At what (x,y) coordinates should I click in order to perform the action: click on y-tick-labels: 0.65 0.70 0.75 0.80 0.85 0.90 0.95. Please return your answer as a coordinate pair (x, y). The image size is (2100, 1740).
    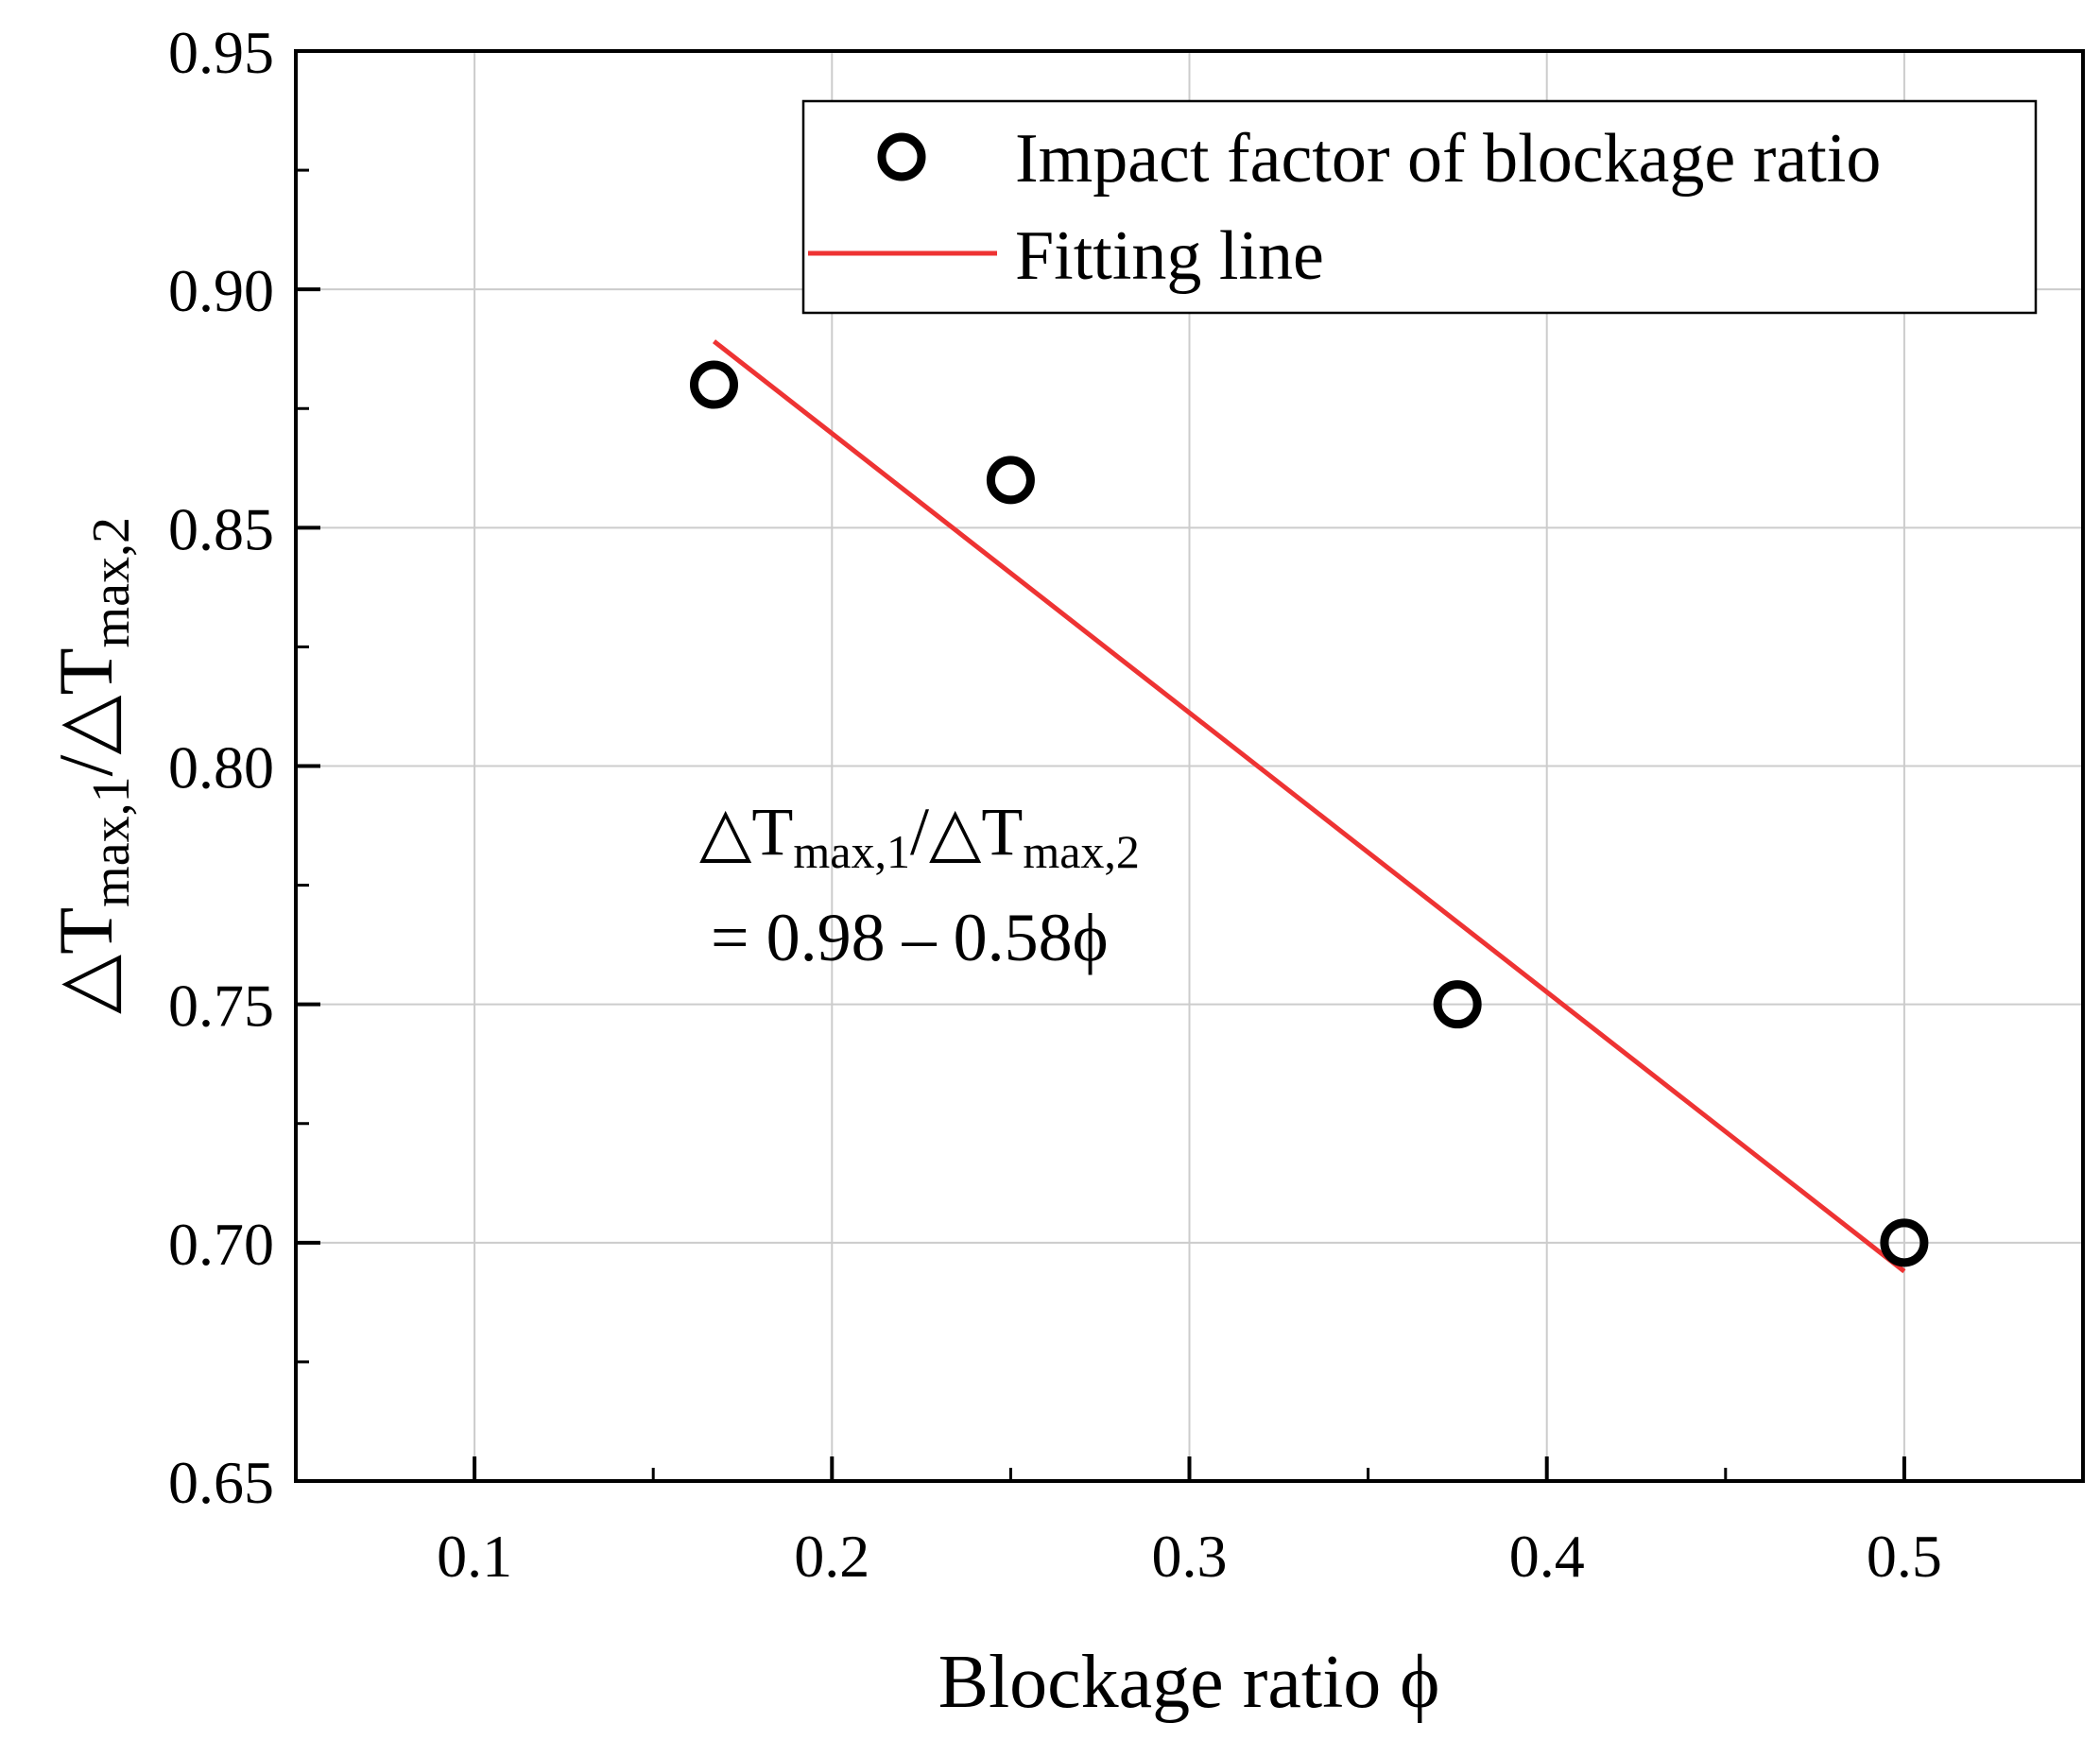
    Looking at the image, I should click on (221, 767).